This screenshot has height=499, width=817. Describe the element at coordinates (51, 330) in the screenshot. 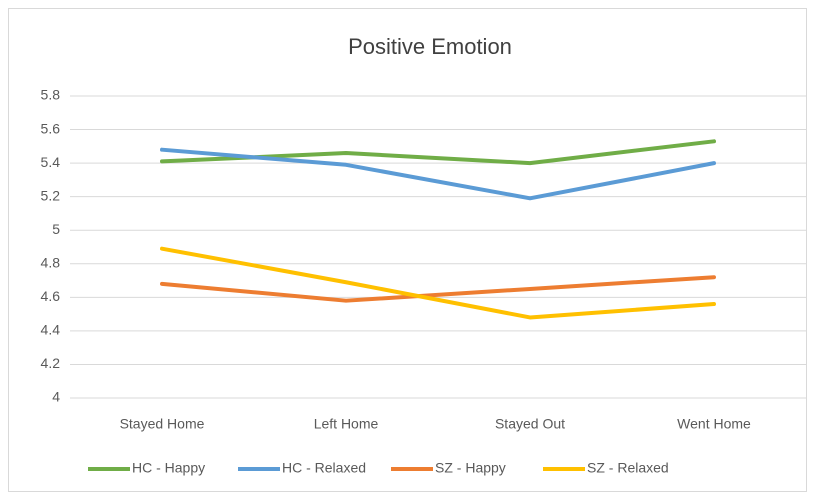

I see `y-tick-label: 4.4` at that location.